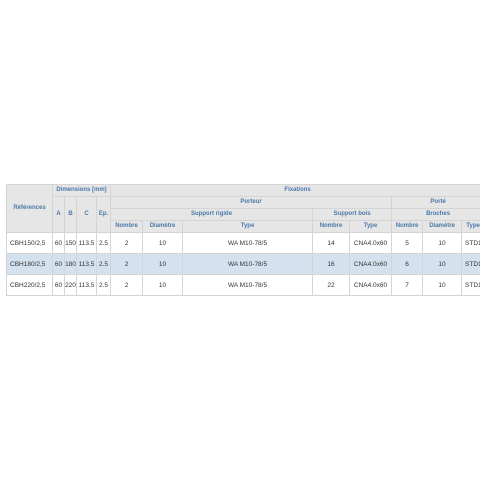  I want to click on cell-b: 150, so click(70, 243).